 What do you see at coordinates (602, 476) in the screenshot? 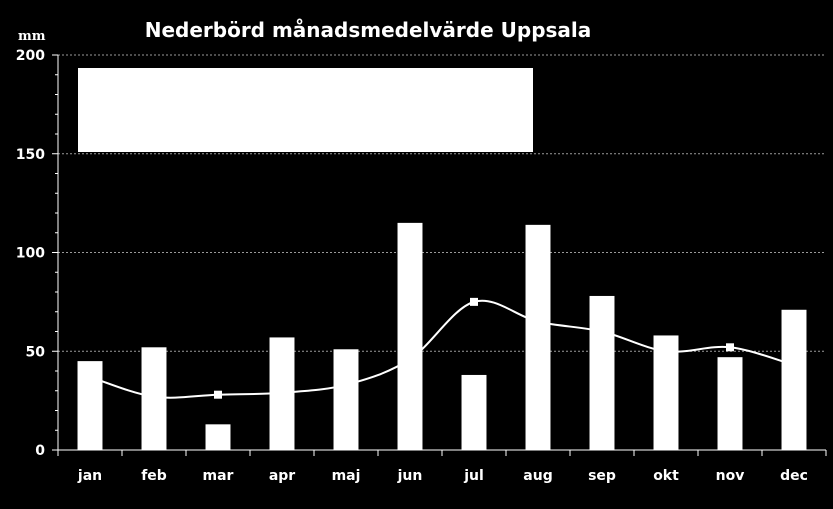
I see `x-tick-label-sep: sep` at bounding box center [602, 476].